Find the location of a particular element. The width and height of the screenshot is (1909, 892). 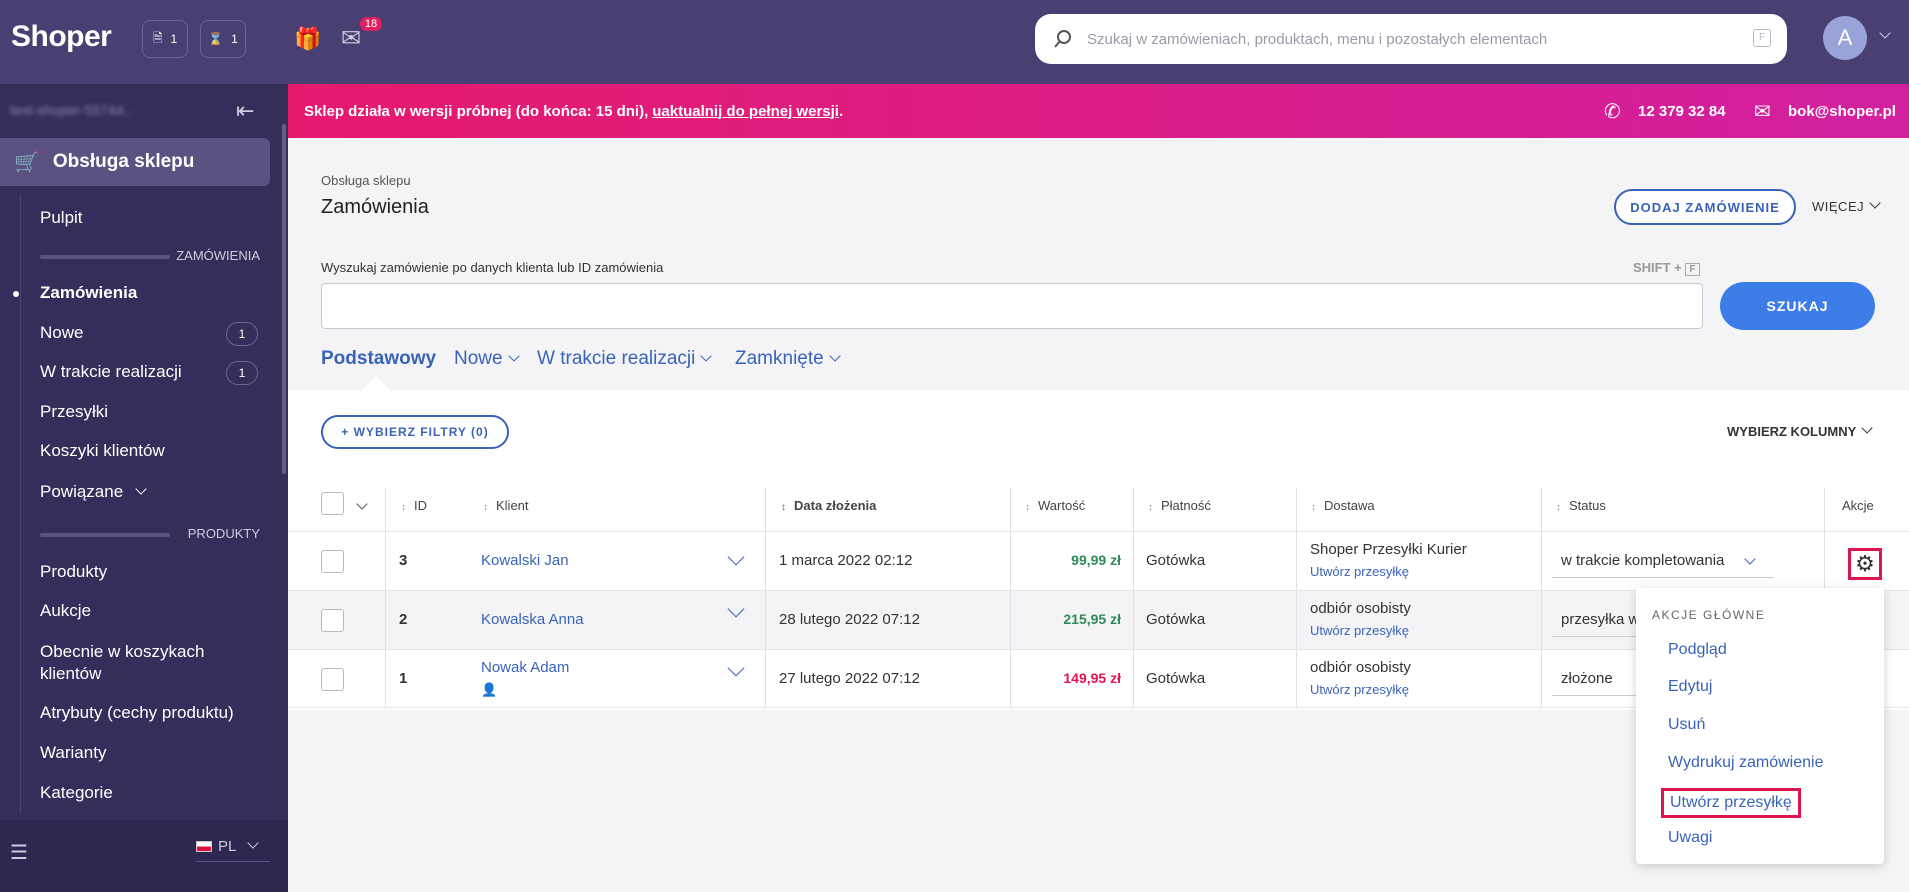

pages-badge: 🗎 1 is located at coordinates (165, 39).